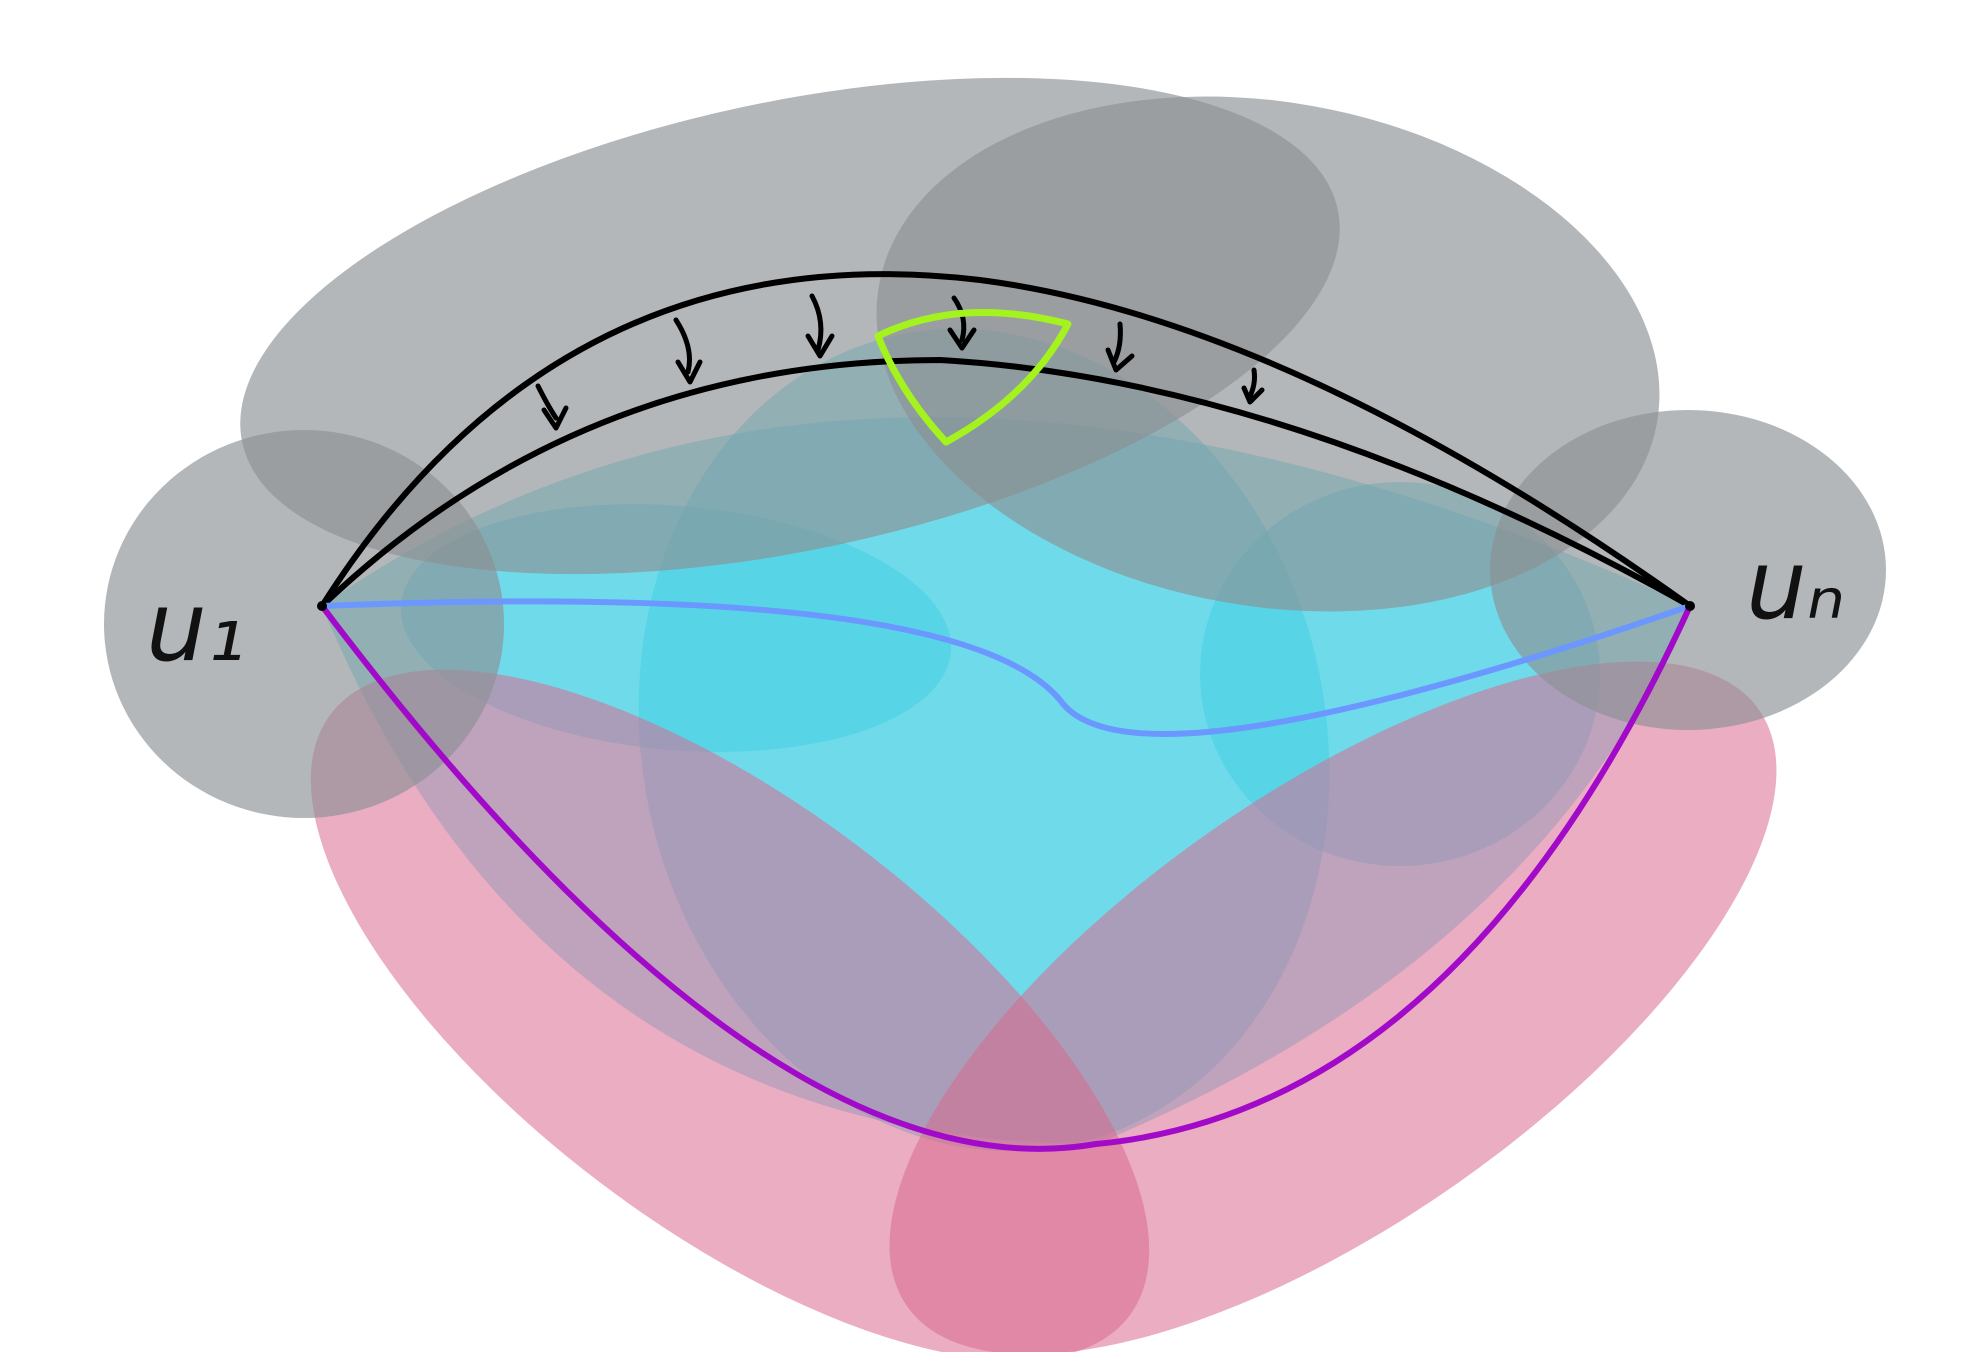 This screenshot has width=1974, height=1352. Describe the element at coordinates (973, 377) in the screenshot. I see `green-wedge` at that location.